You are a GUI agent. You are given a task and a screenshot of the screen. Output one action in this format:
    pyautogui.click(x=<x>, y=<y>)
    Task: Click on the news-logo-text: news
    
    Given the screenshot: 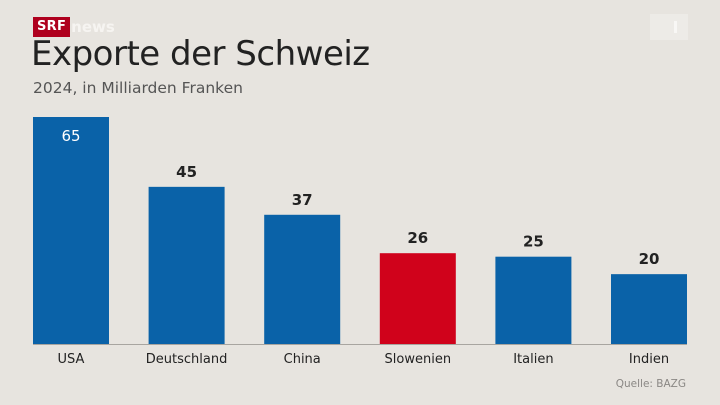 What is the action you would take?
    pyautogui.click(x=93, y=27)
    